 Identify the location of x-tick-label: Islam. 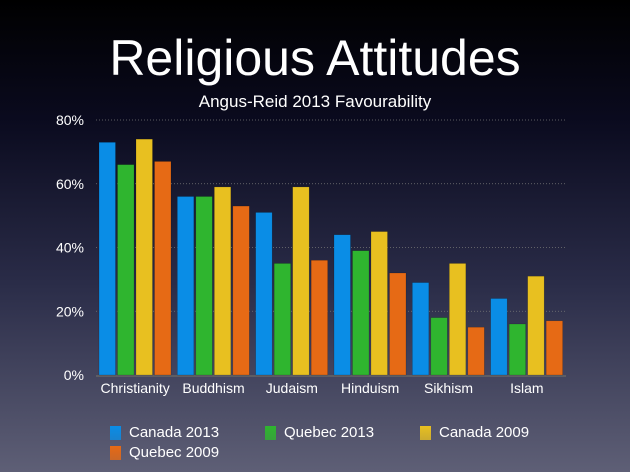
(526, 388).